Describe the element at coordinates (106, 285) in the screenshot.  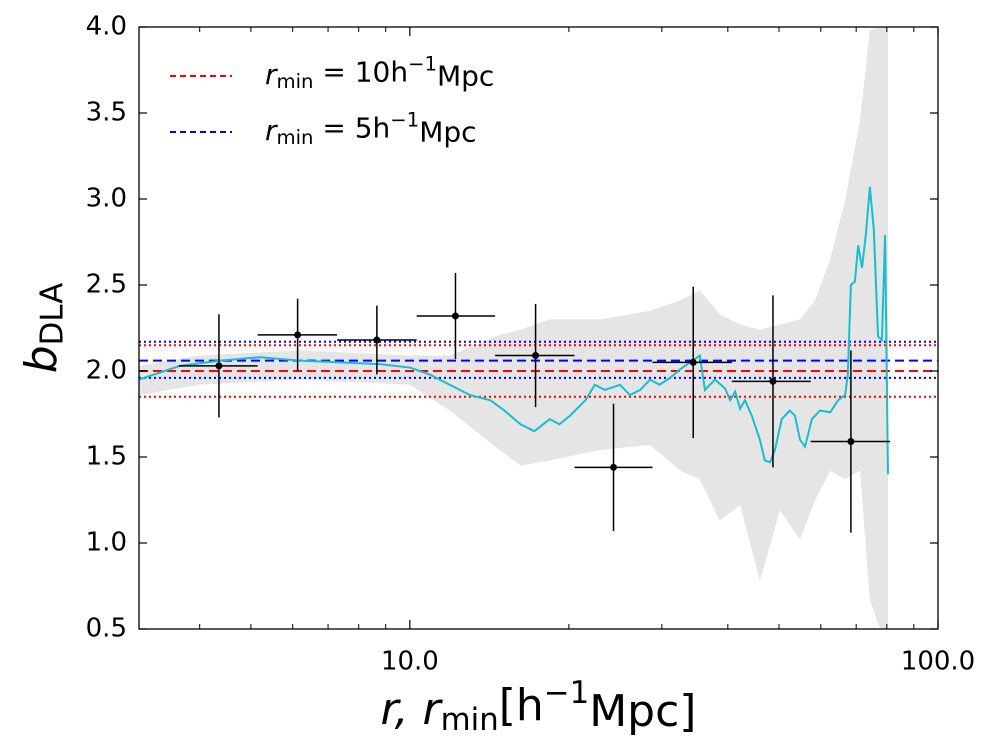
I see `y-tick-label: 2.5` at that location.